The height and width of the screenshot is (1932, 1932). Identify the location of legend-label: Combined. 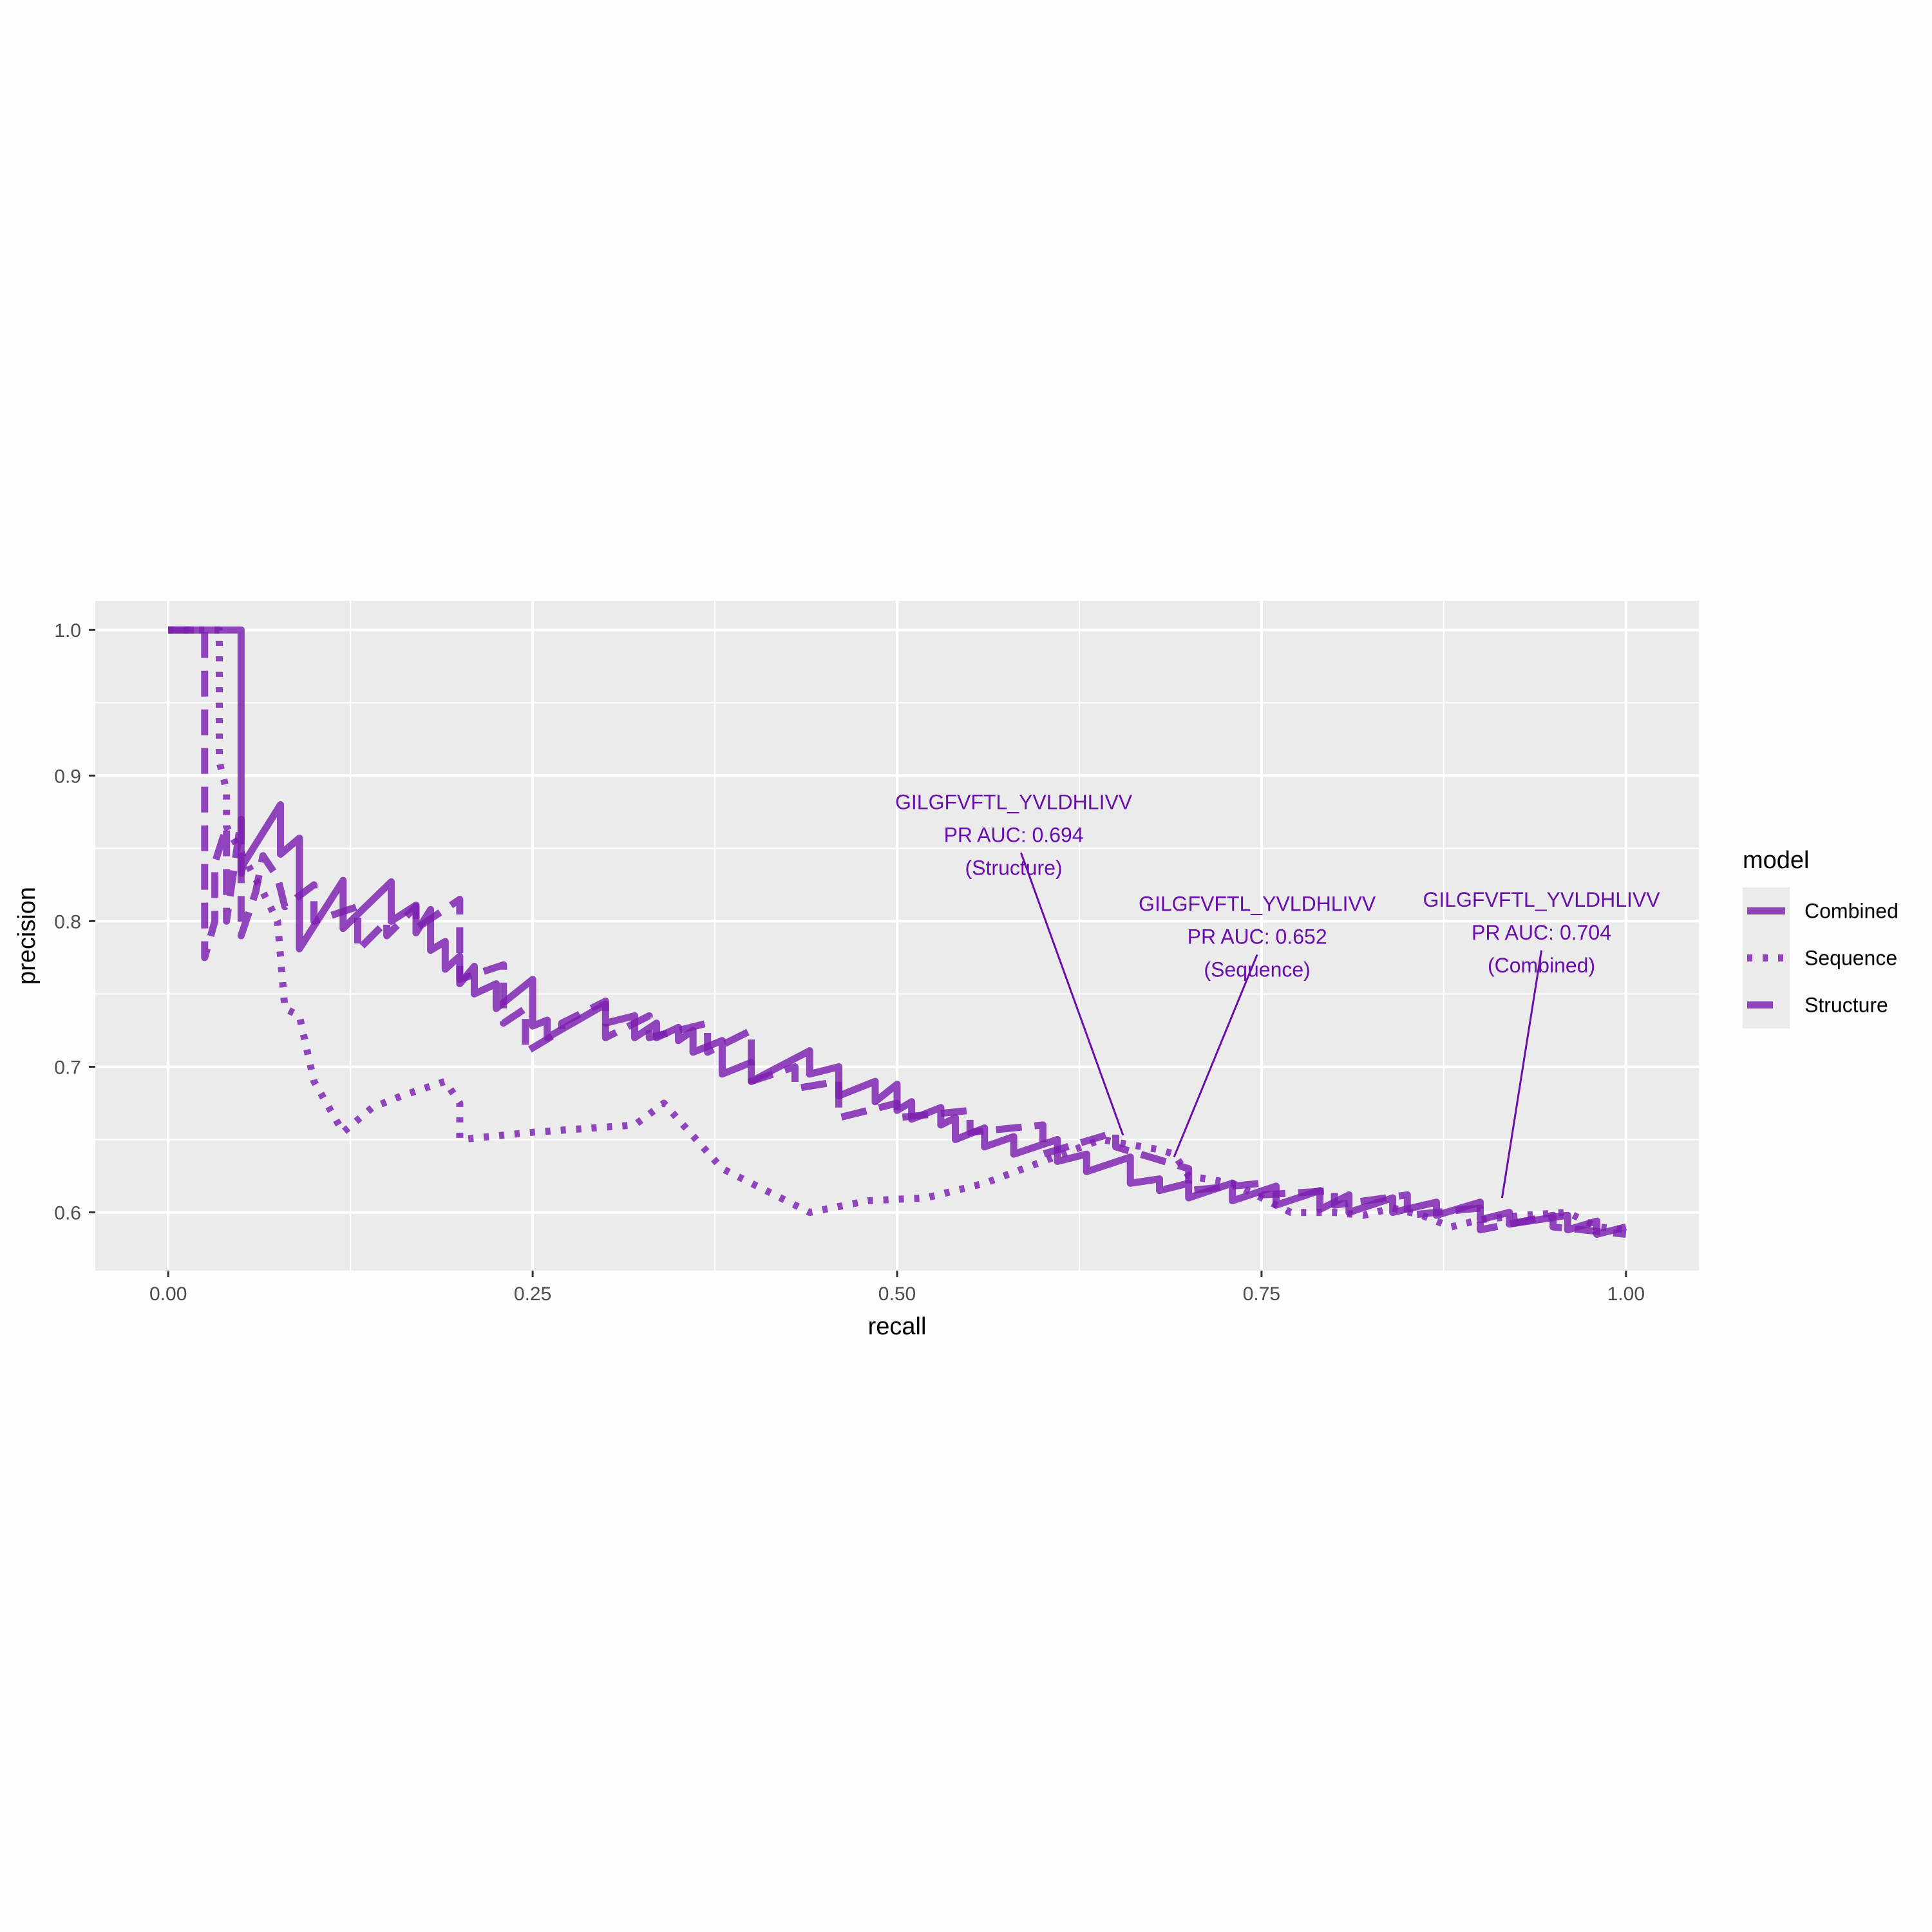
(1851, 911).